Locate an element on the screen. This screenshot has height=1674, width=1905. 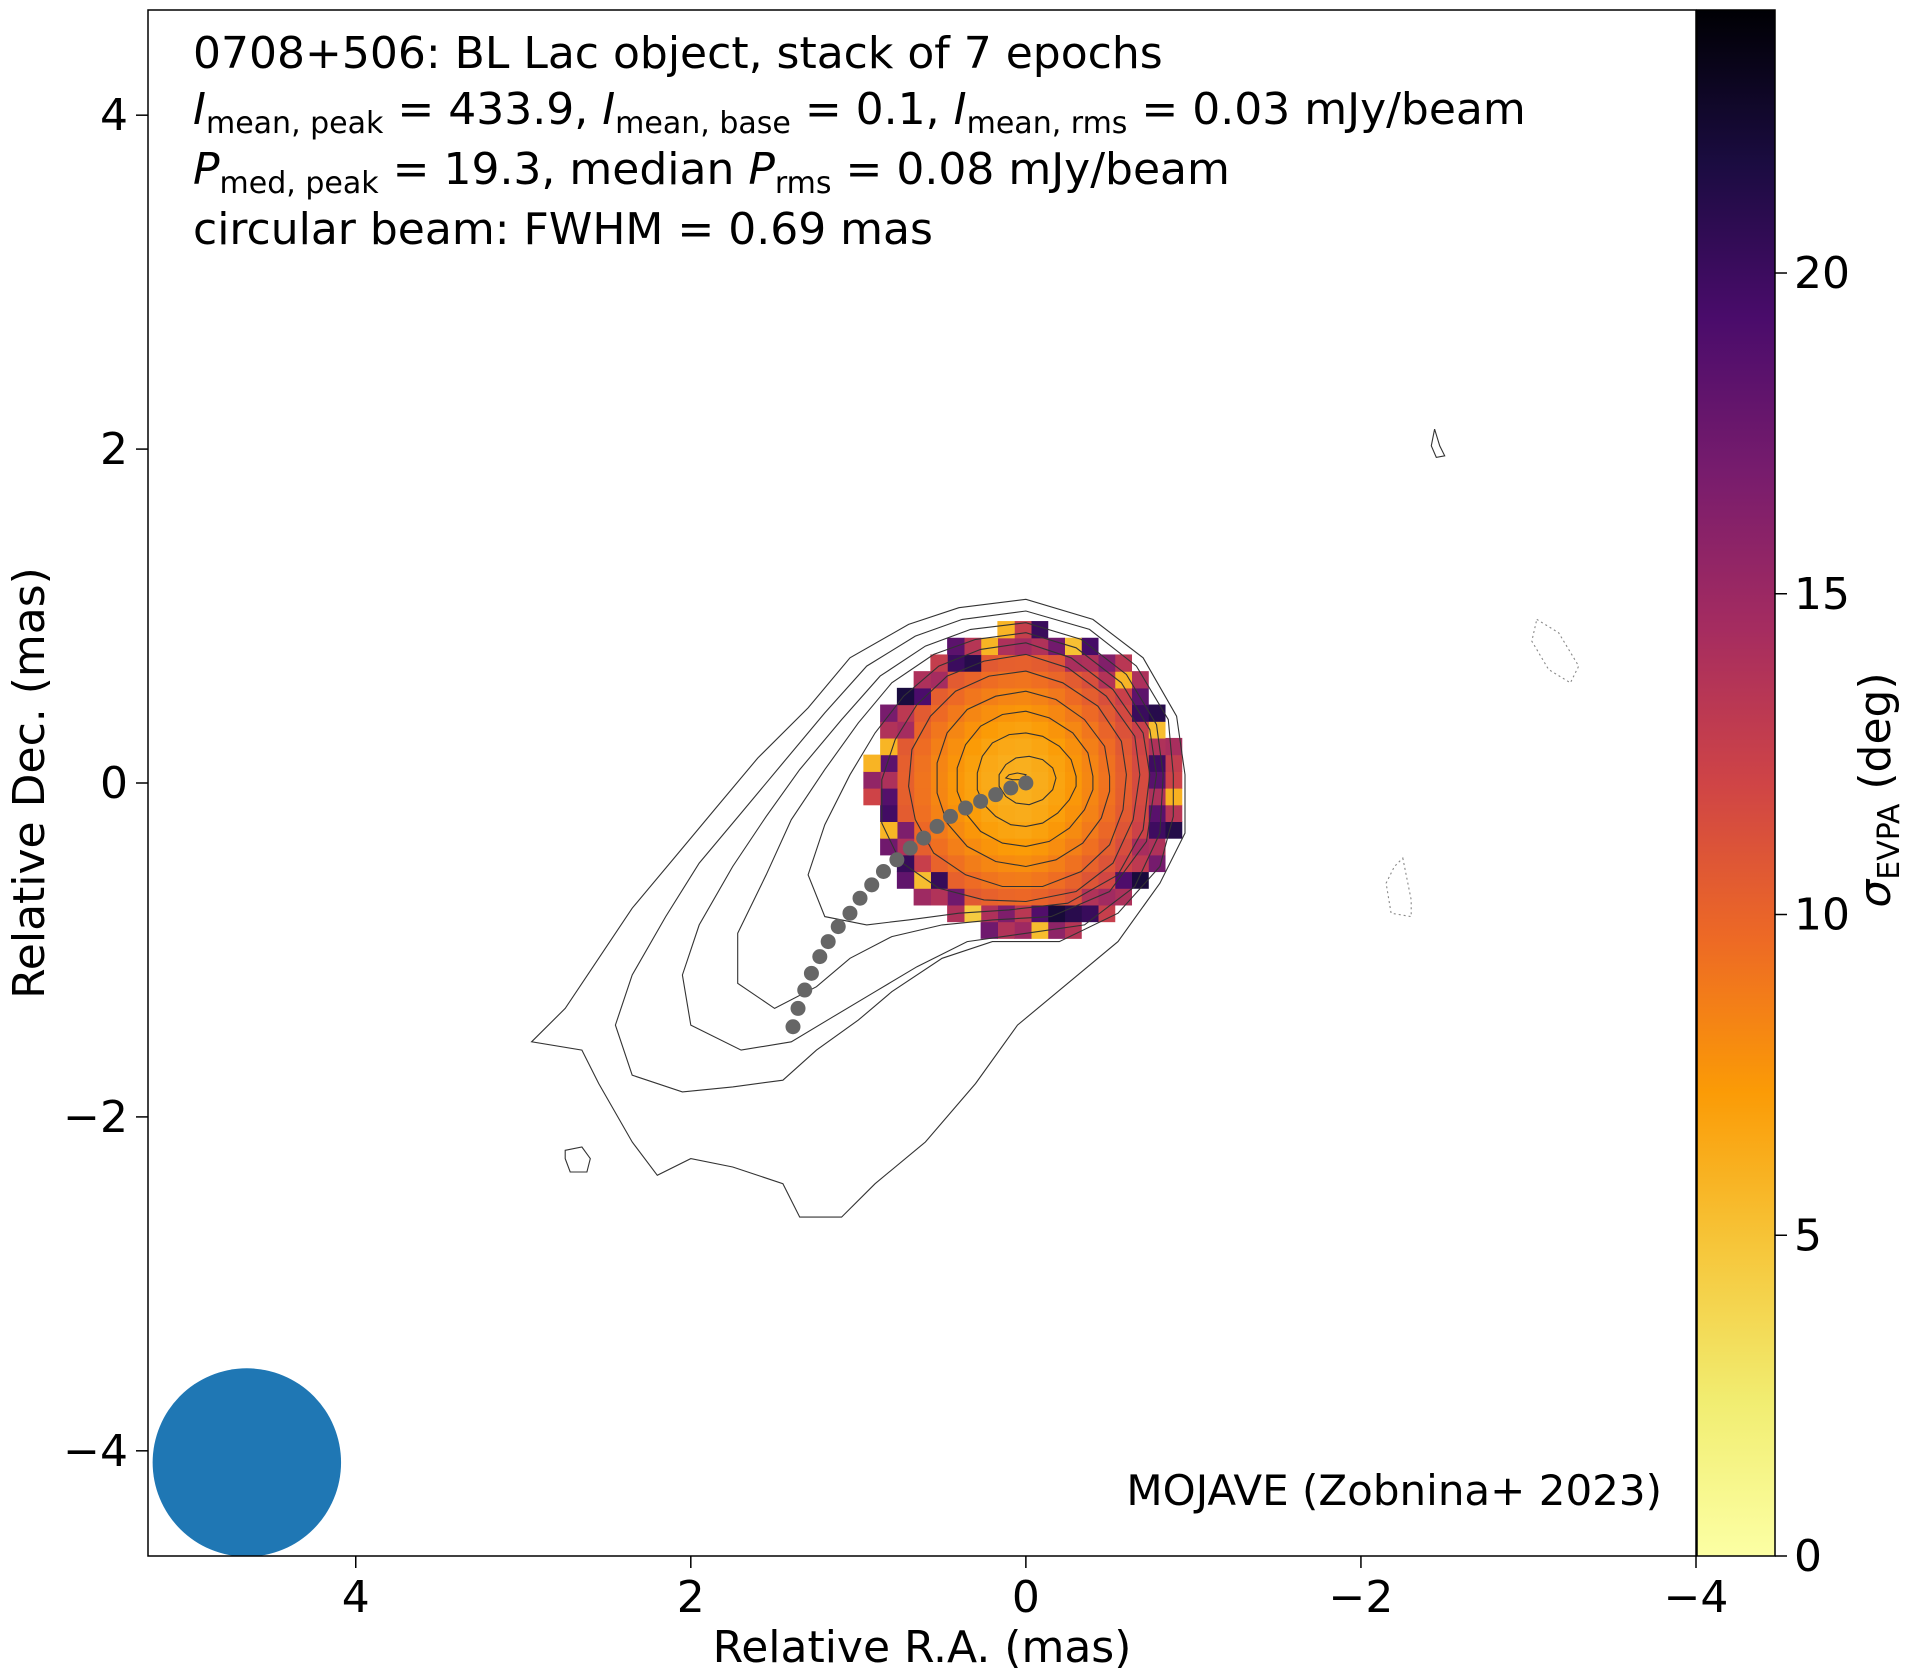
colorbar: 0 5 10 15 20 σEVPA (deg) is located at coordinates (1800, 795).